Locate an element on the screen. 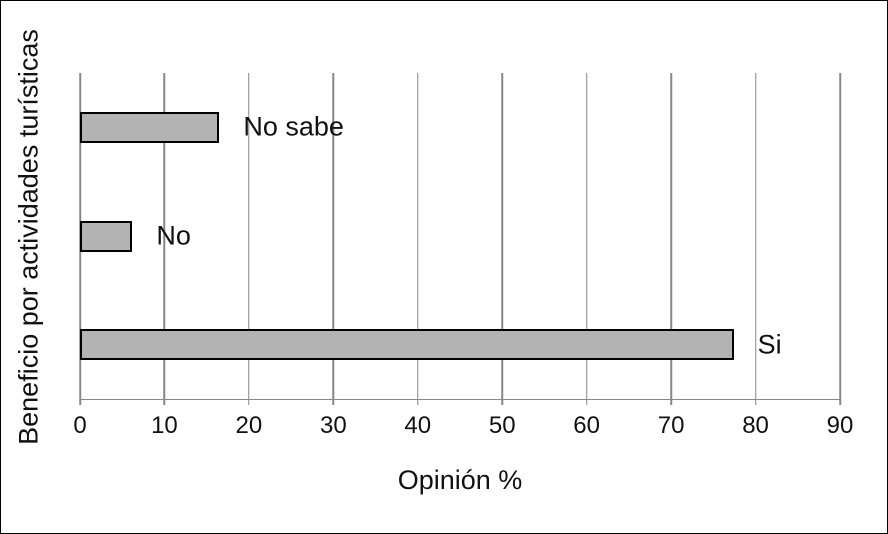  x-tick-label-60: 60 is located at coordinates (587, 425).